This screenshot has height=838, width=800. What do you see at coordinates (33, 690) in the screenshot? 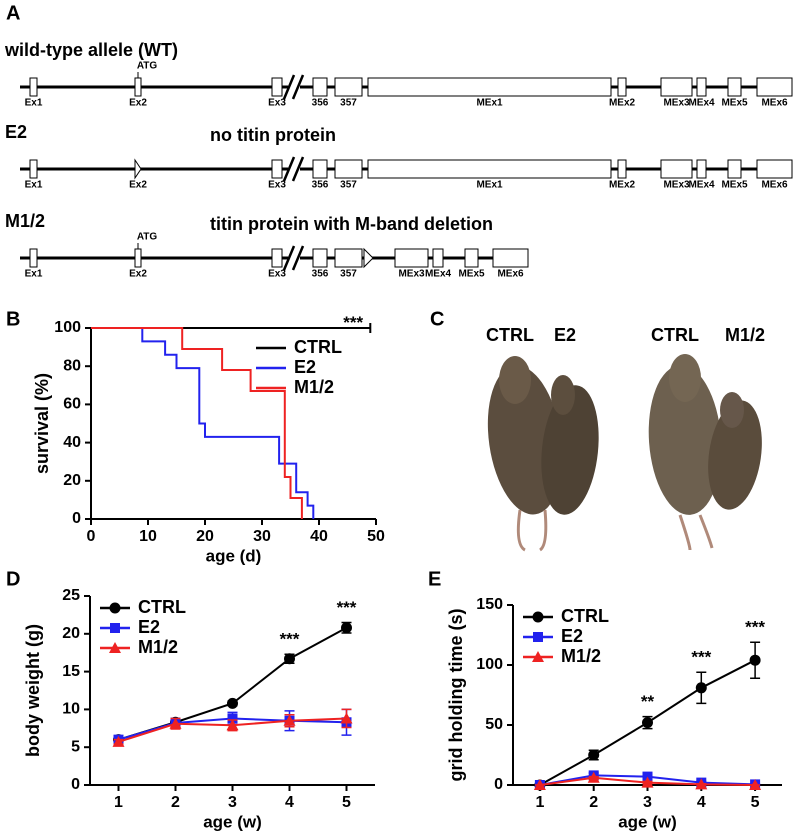
I see `y-axis-label: body weight (g)` at bounding box center [33, 690].